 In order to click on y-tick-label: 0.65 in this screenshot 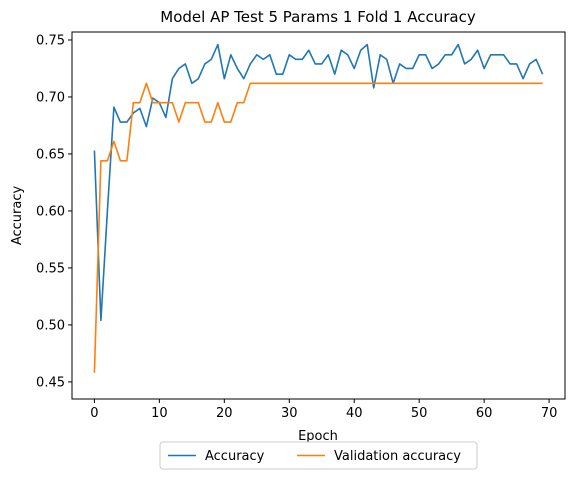, I will do `click(50, 154)`.